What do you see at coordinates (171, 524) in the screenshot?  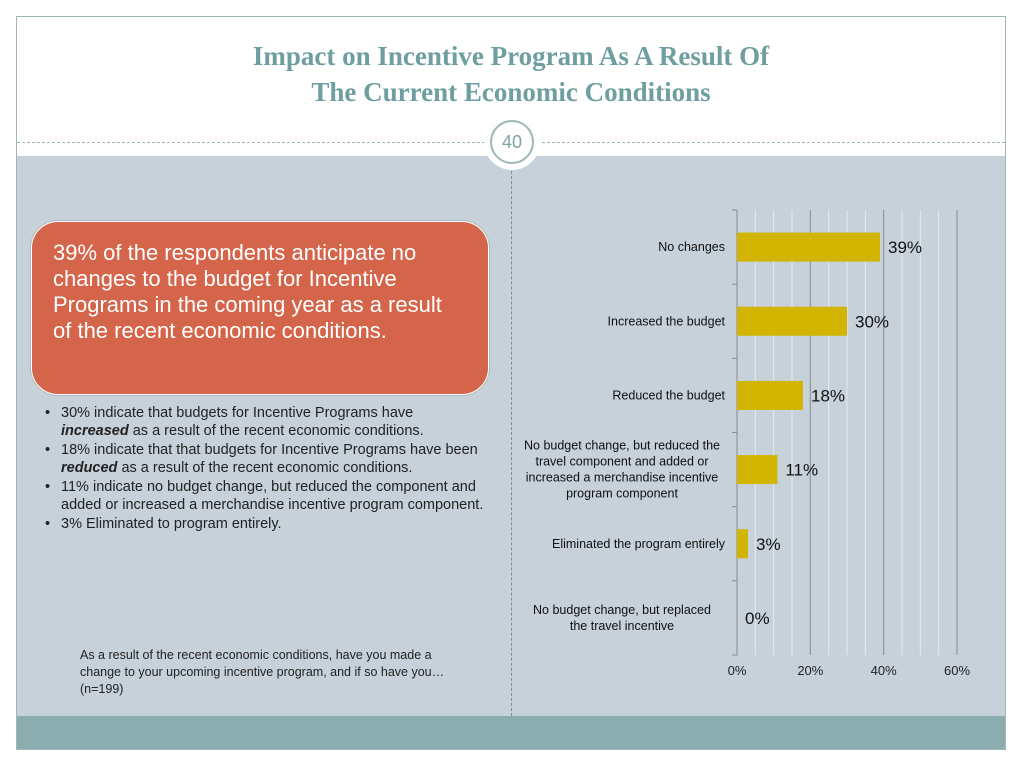 I see `finding-text: 3% Eliminated to program entirely.` at bounding box center [171, 524].